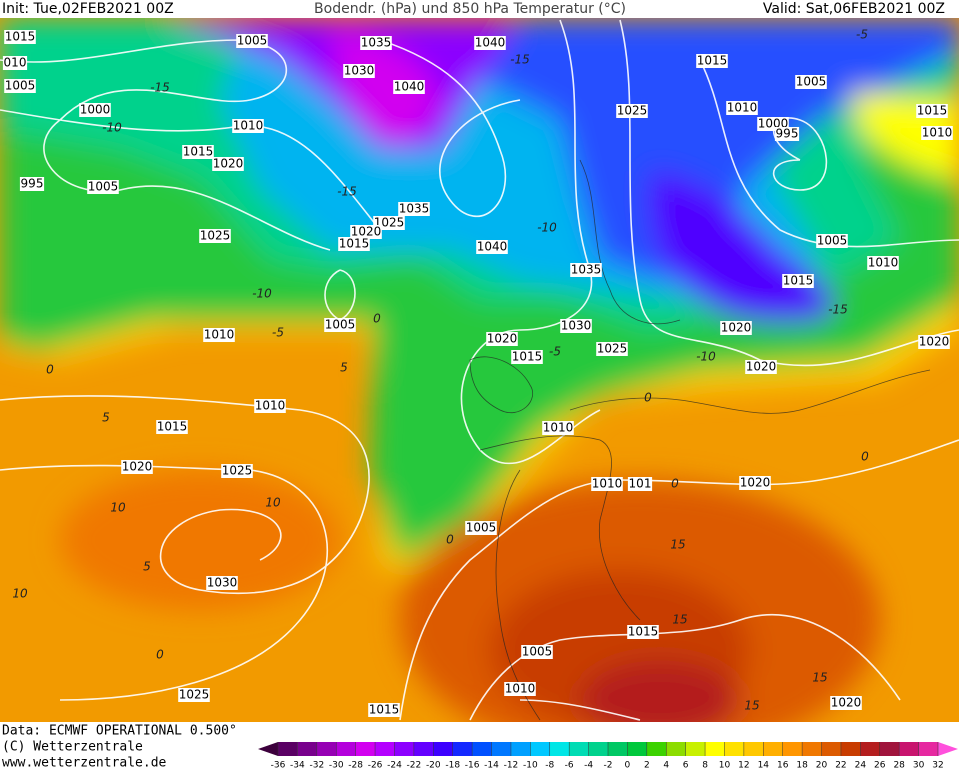 The width and height of the screenshot is (959, 770). Describe the element at coordinates (394, 765) in the screenshot. I see `colorbar-tick-label: -24` at that location.